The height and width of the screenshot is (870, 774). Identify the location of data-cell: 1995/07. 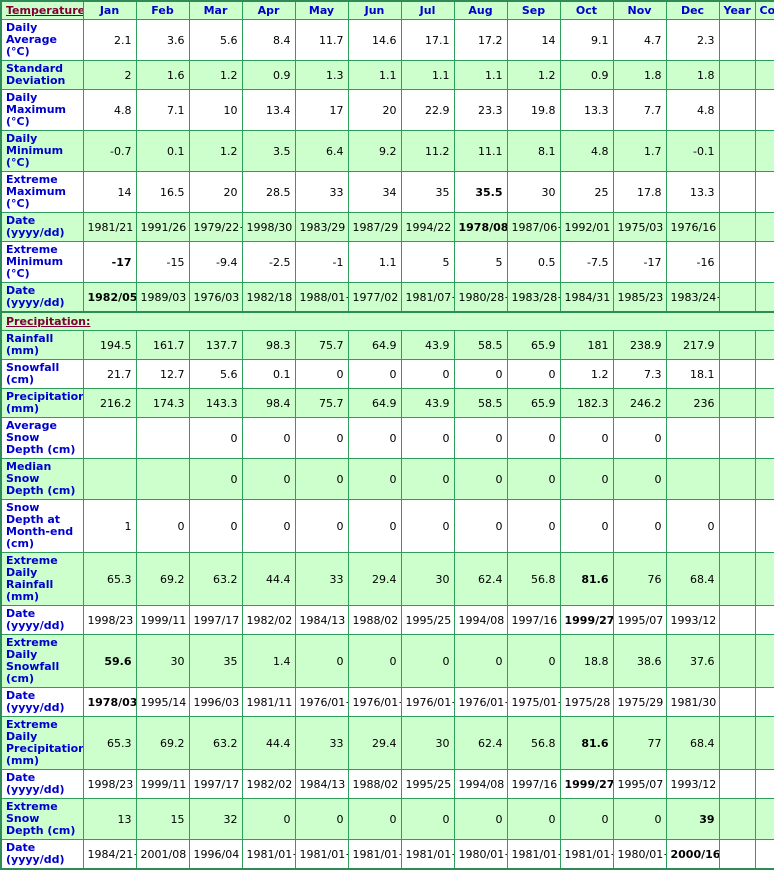
(639, 784).